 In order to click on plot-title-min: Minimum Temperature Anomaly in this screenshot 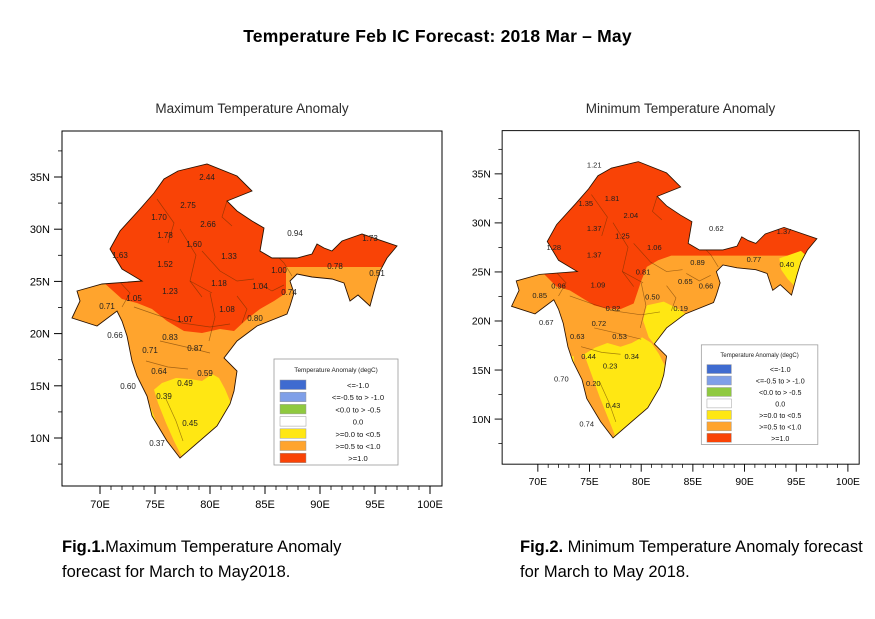, I will do `click(680, 108)`.